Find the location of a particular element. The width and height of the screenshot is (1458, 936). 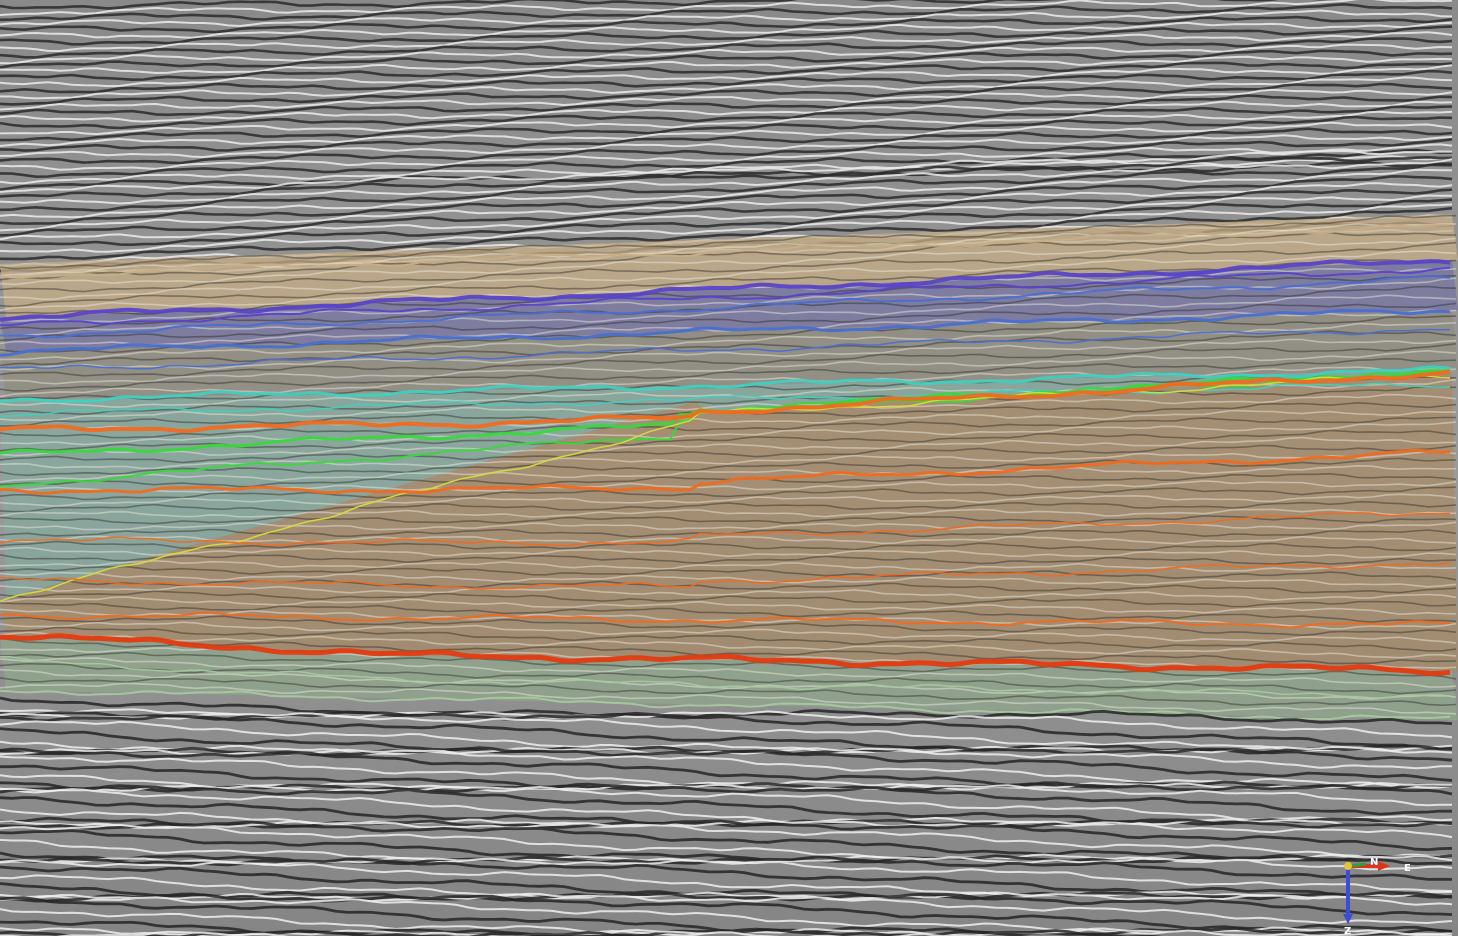

lower-green-package-fill is located at coordinates (729, 677).